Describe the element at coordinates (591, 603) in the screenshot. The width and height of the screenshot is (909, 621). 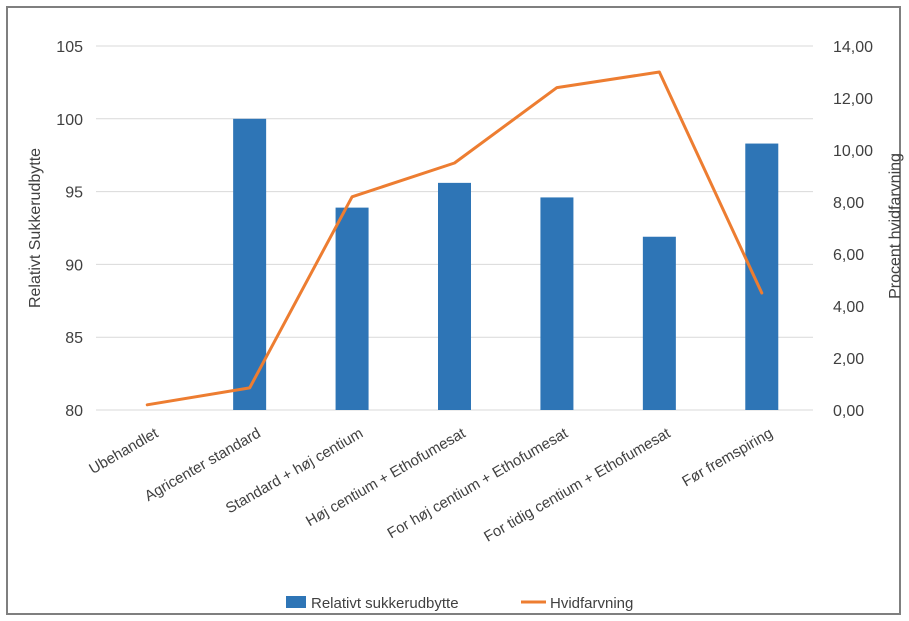
I see `legend-label-line: Hvidfarvning` at that location.